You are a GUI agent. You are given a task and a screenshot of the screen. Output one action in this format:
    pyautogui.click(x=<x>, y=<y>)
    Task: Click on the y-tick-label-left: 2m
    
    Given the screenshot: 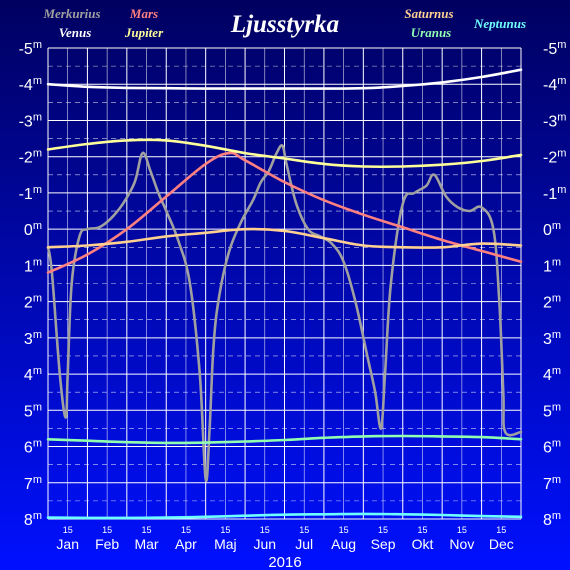 What is the action you would take?
    pyautogui.click(x=33, y=302)
    